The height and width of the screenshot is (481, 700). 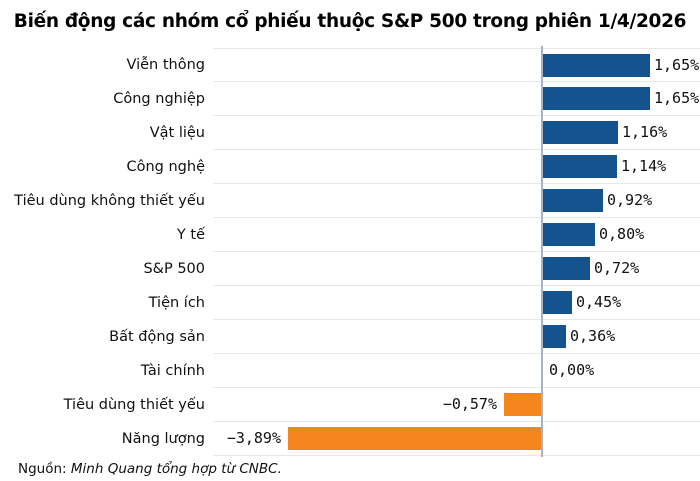 What do you see at coordinates (163, 439) in the screenshot?
I see `category-label: Năng lượng` at bounding box center [163, 439].